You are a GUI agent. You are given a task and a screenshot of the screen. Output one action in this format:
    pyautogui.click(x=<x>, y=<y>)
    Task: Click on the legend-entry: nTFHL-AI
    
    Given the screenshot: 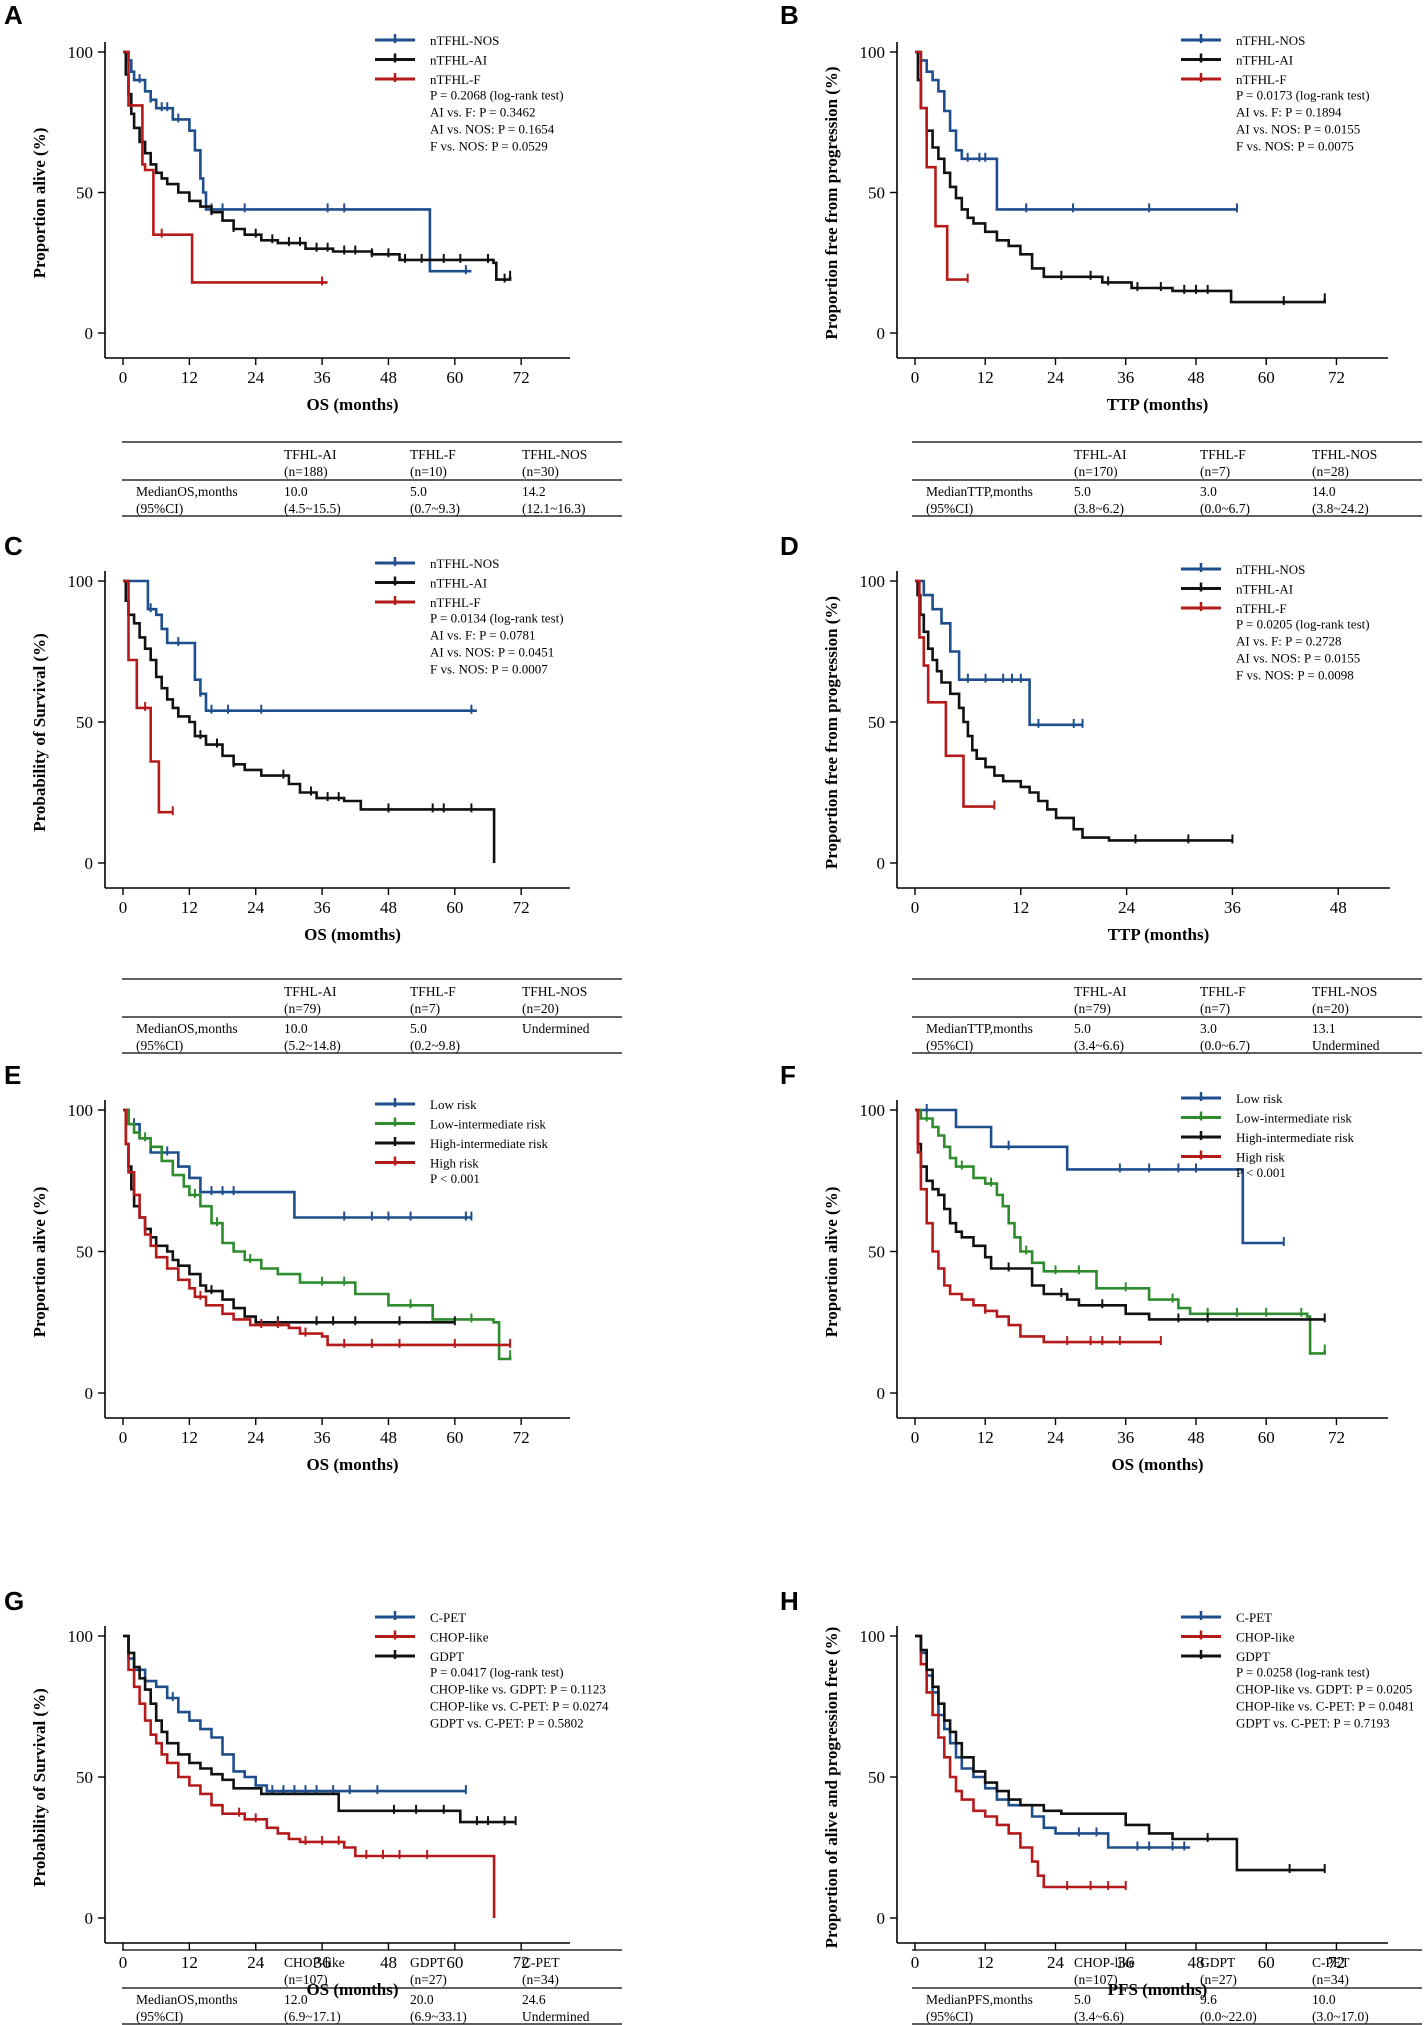 What is the action you would take?
    pyautogui.click(x=458, y=60)
    